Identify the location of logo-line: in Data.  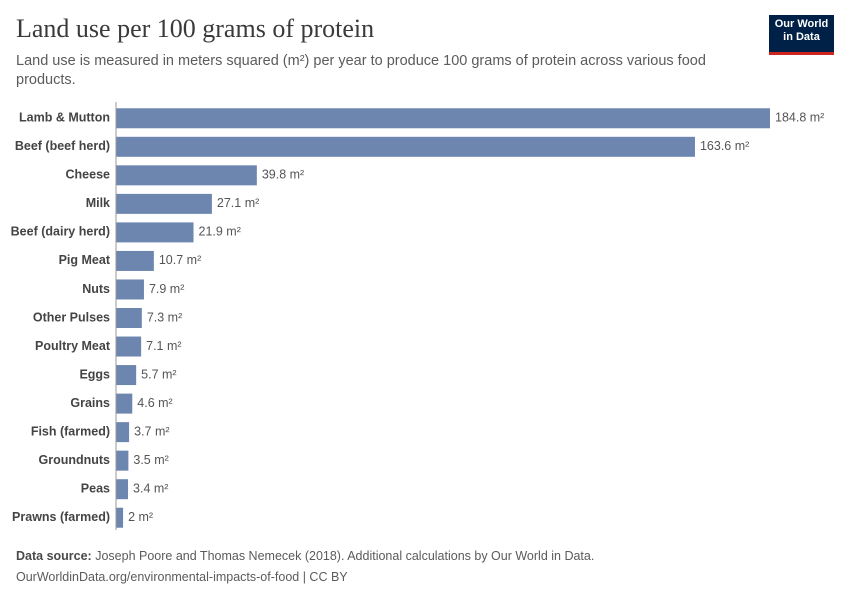
(801, 37).